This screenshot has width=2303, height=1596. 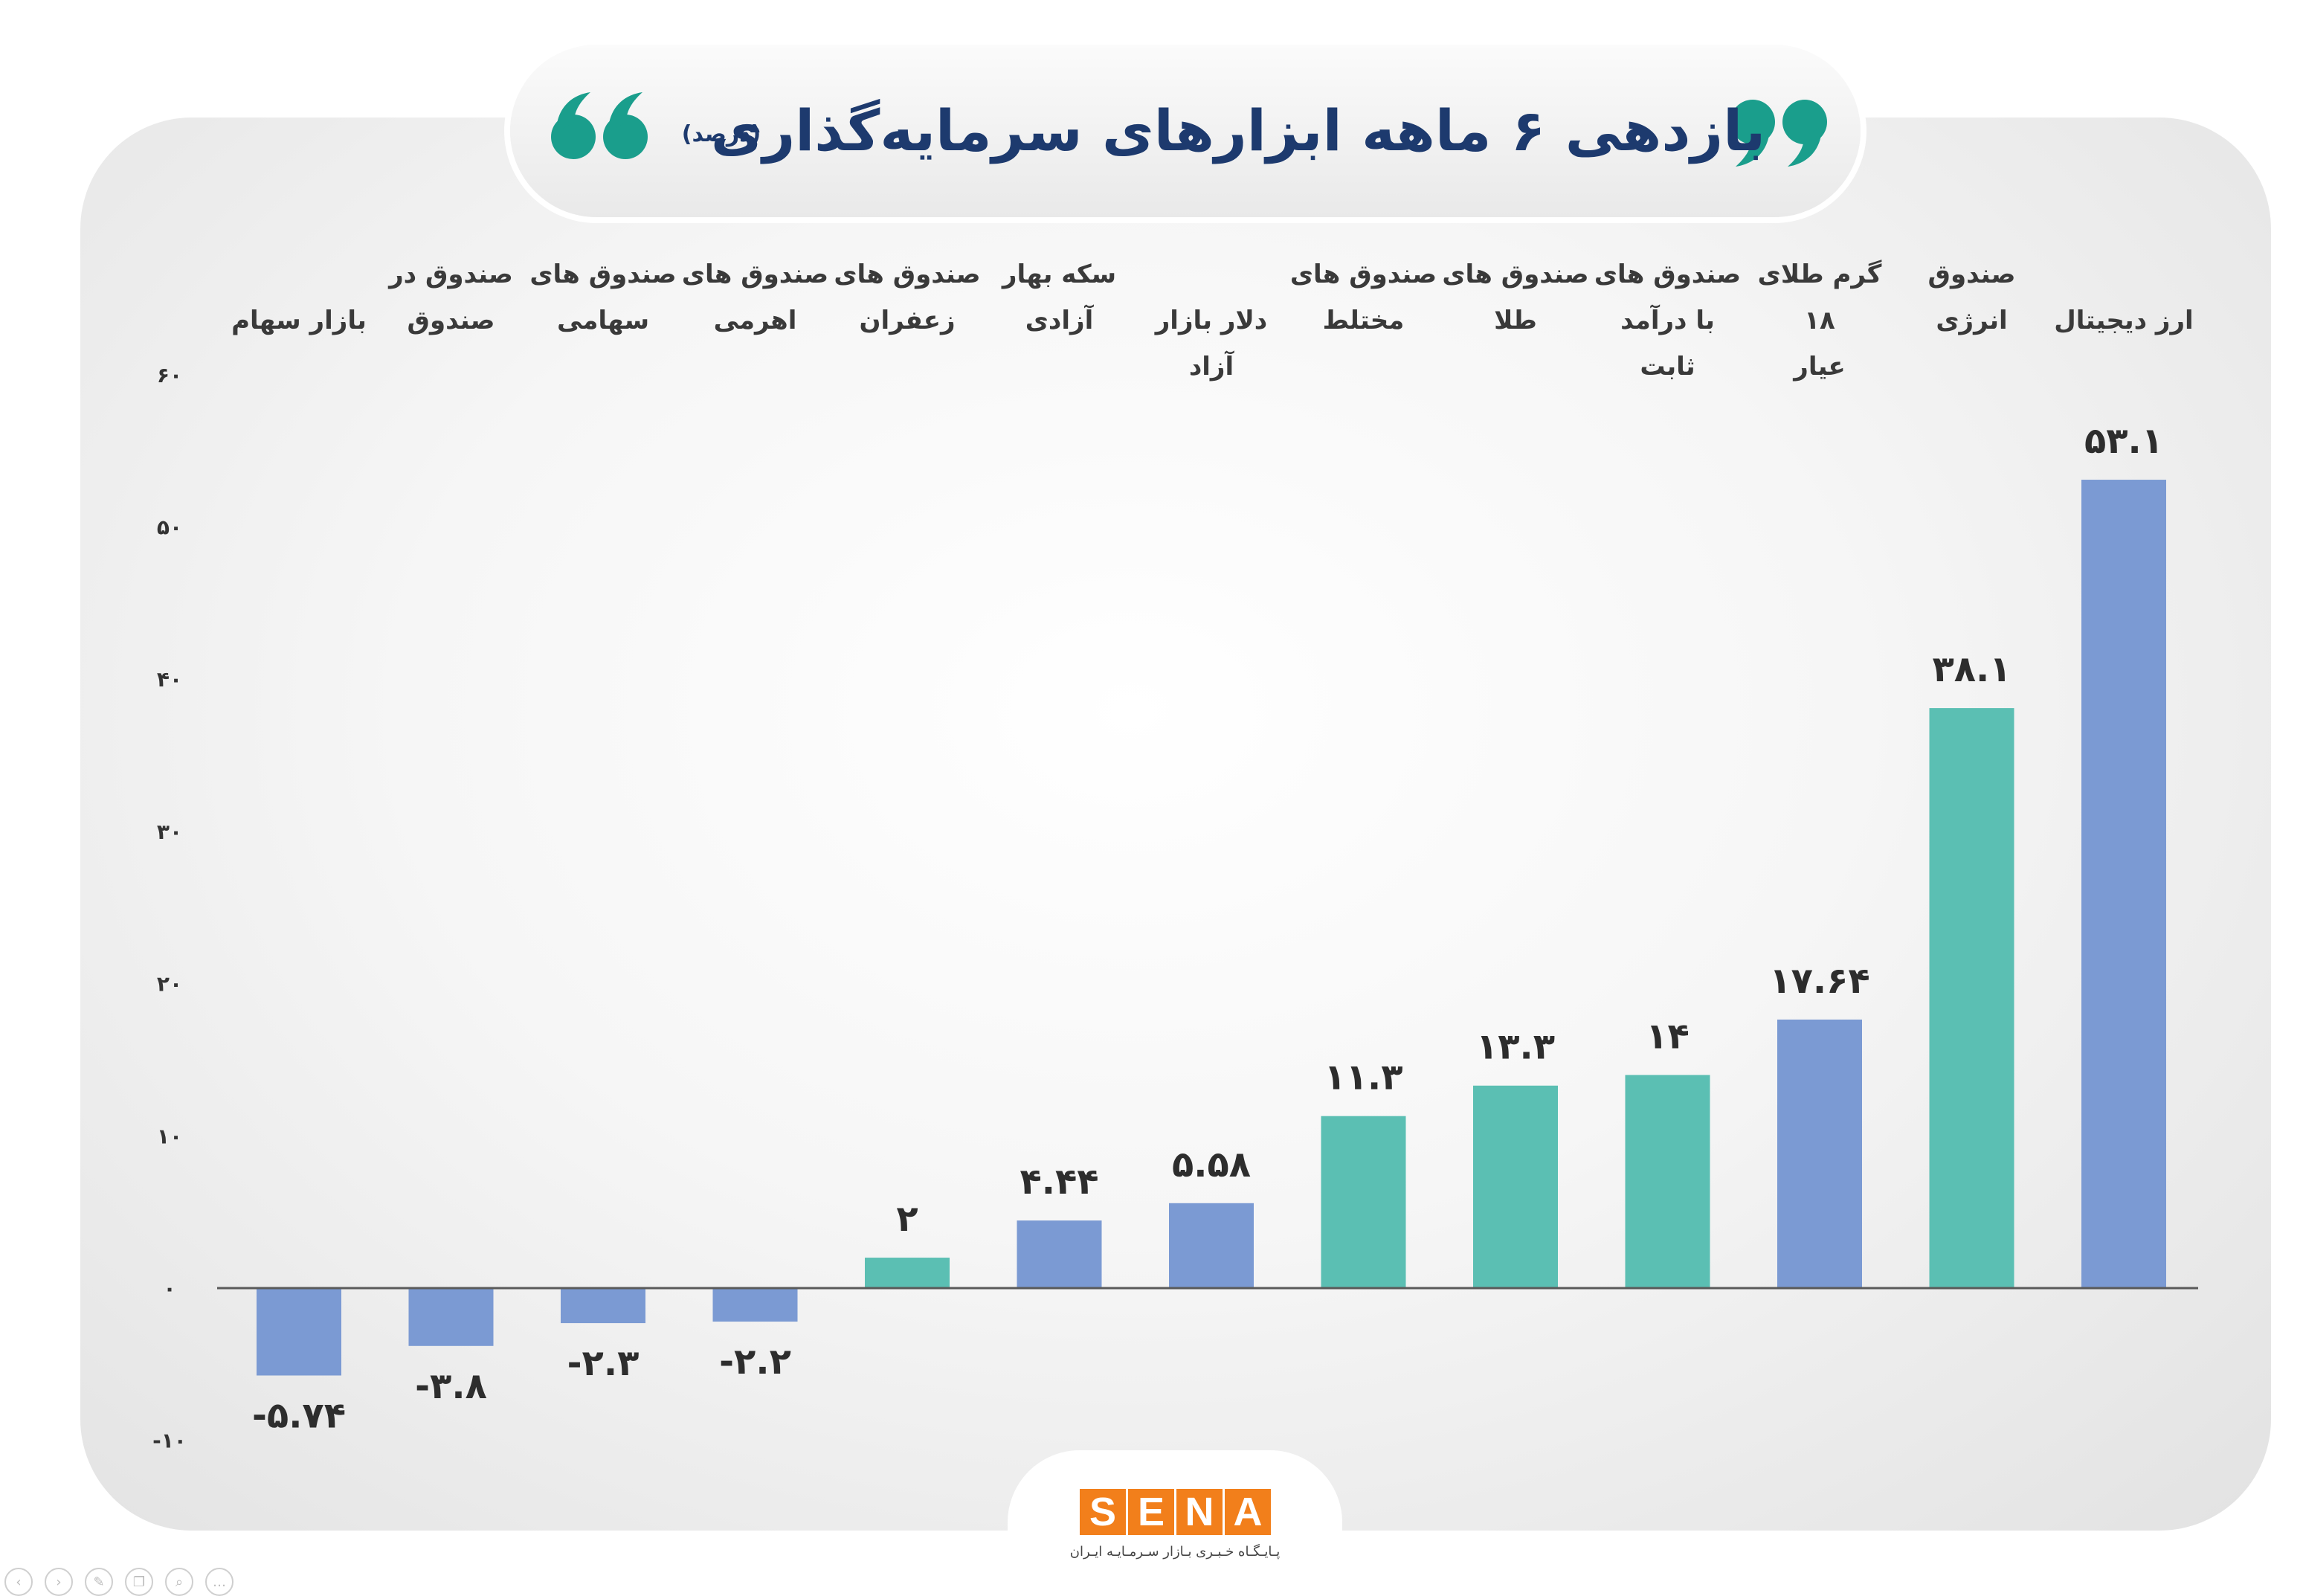 I want to click on next-icon: ›, so click(x=59, y=1582).